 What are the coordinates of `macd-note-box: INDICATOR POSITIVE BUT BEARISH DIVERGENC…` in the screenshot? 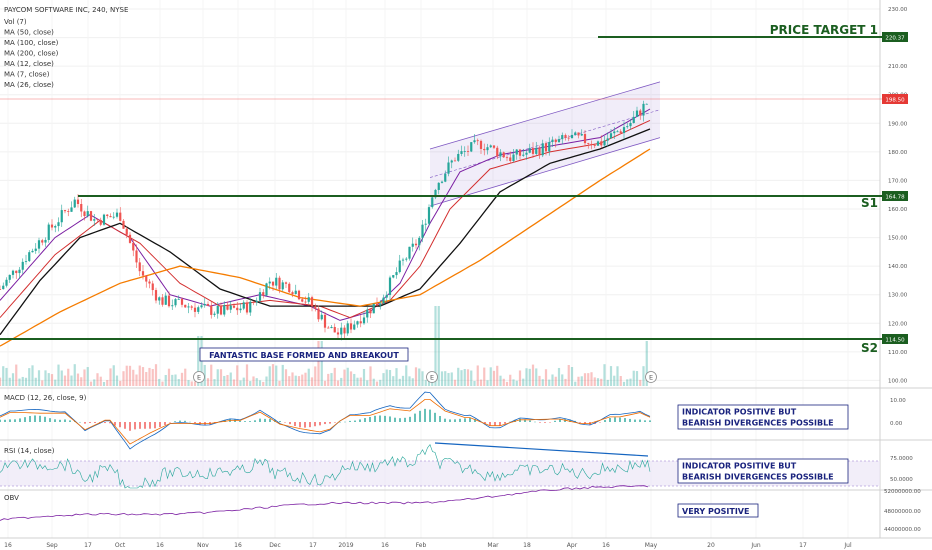 It's located at (763, 417).